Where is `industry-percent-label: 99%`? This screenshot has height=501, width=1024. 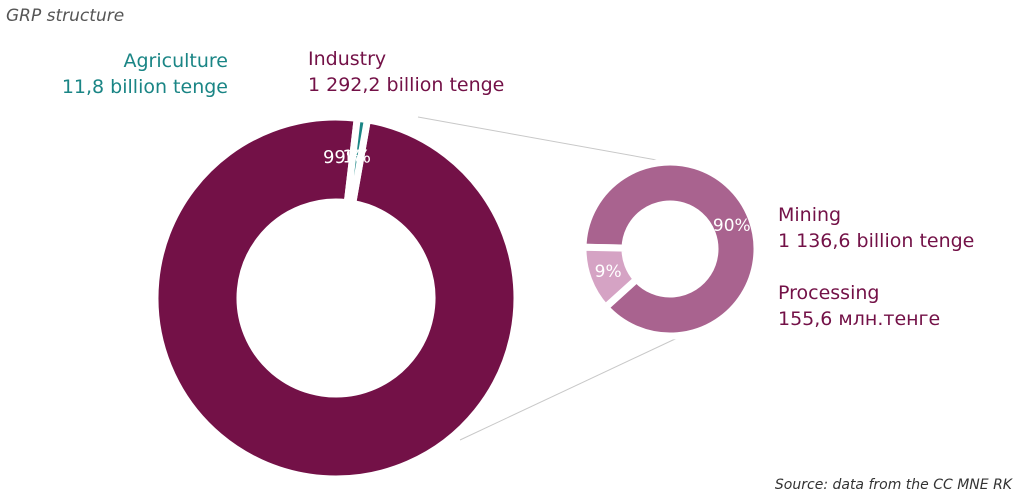
industry-percent-label: 99% is located at coordinates (343, 157).